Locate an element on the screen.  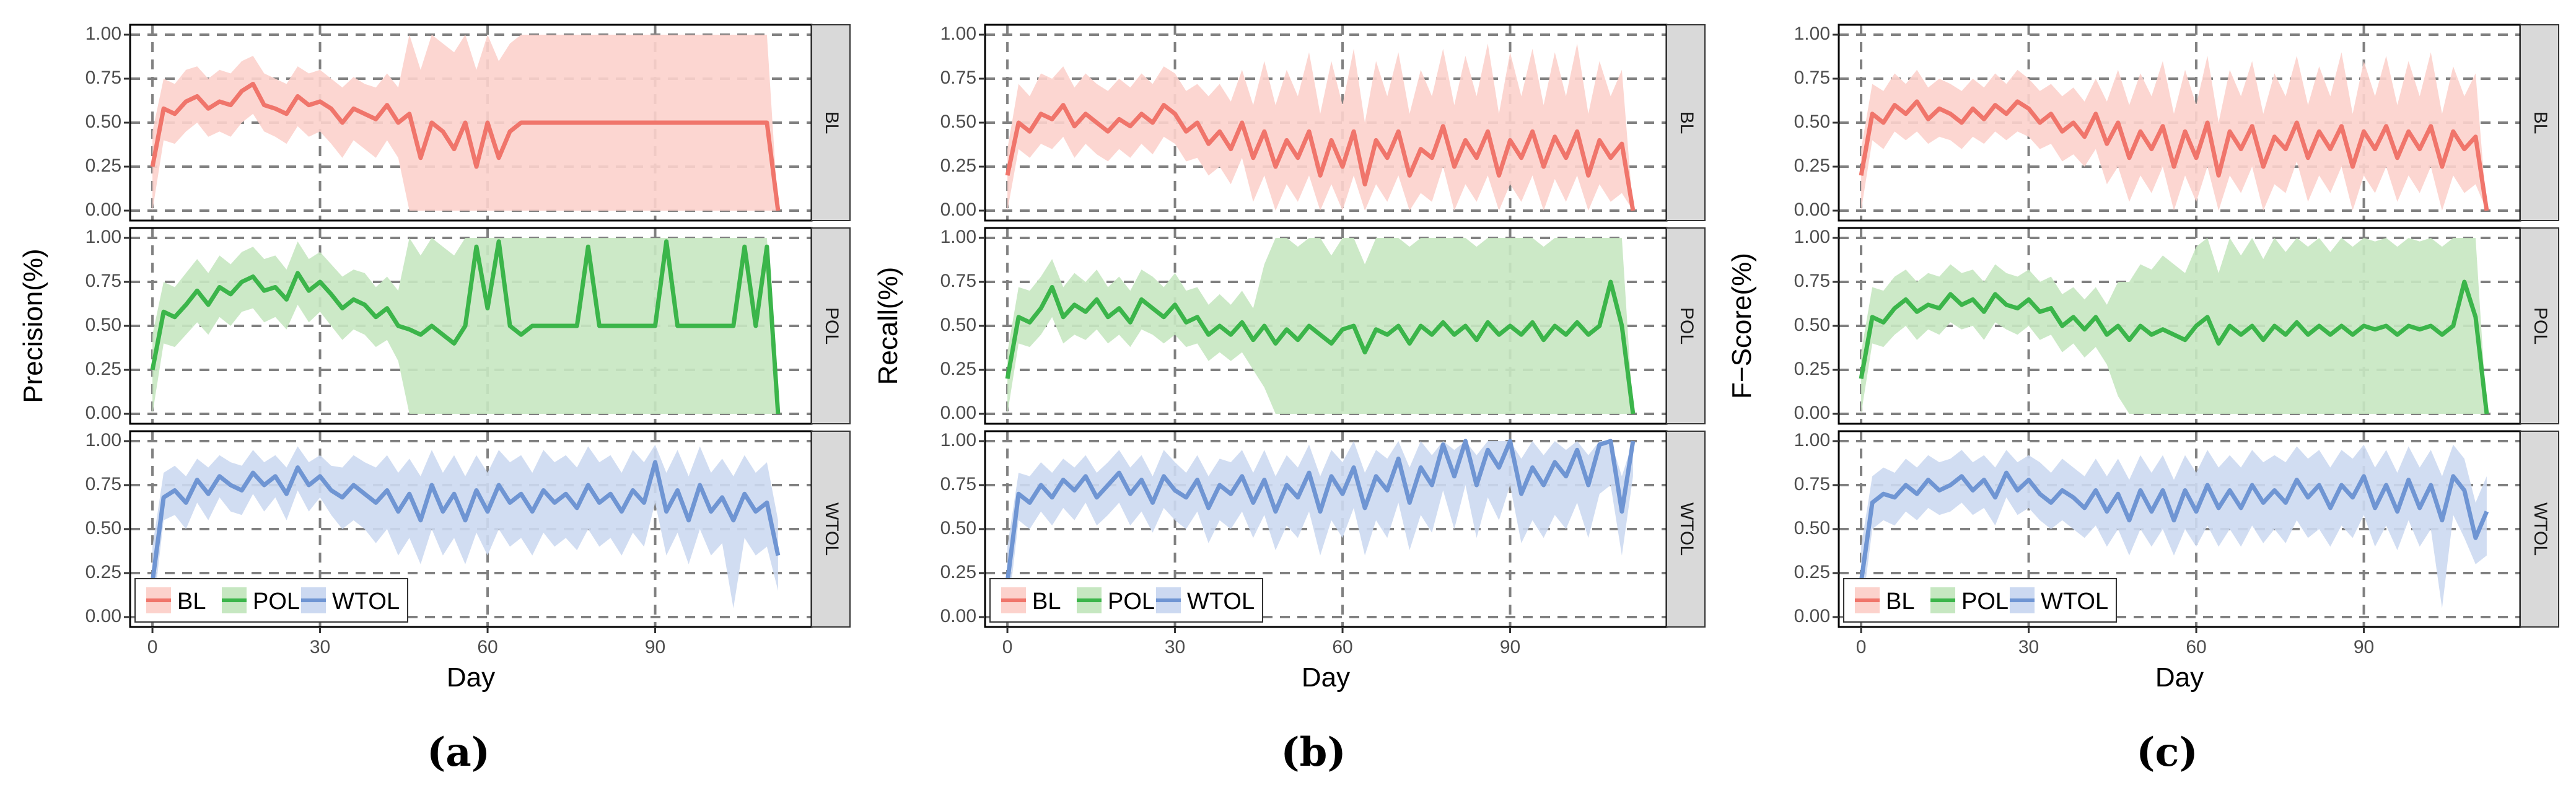
ribbon-bl is located at coordinates (1320, 127).